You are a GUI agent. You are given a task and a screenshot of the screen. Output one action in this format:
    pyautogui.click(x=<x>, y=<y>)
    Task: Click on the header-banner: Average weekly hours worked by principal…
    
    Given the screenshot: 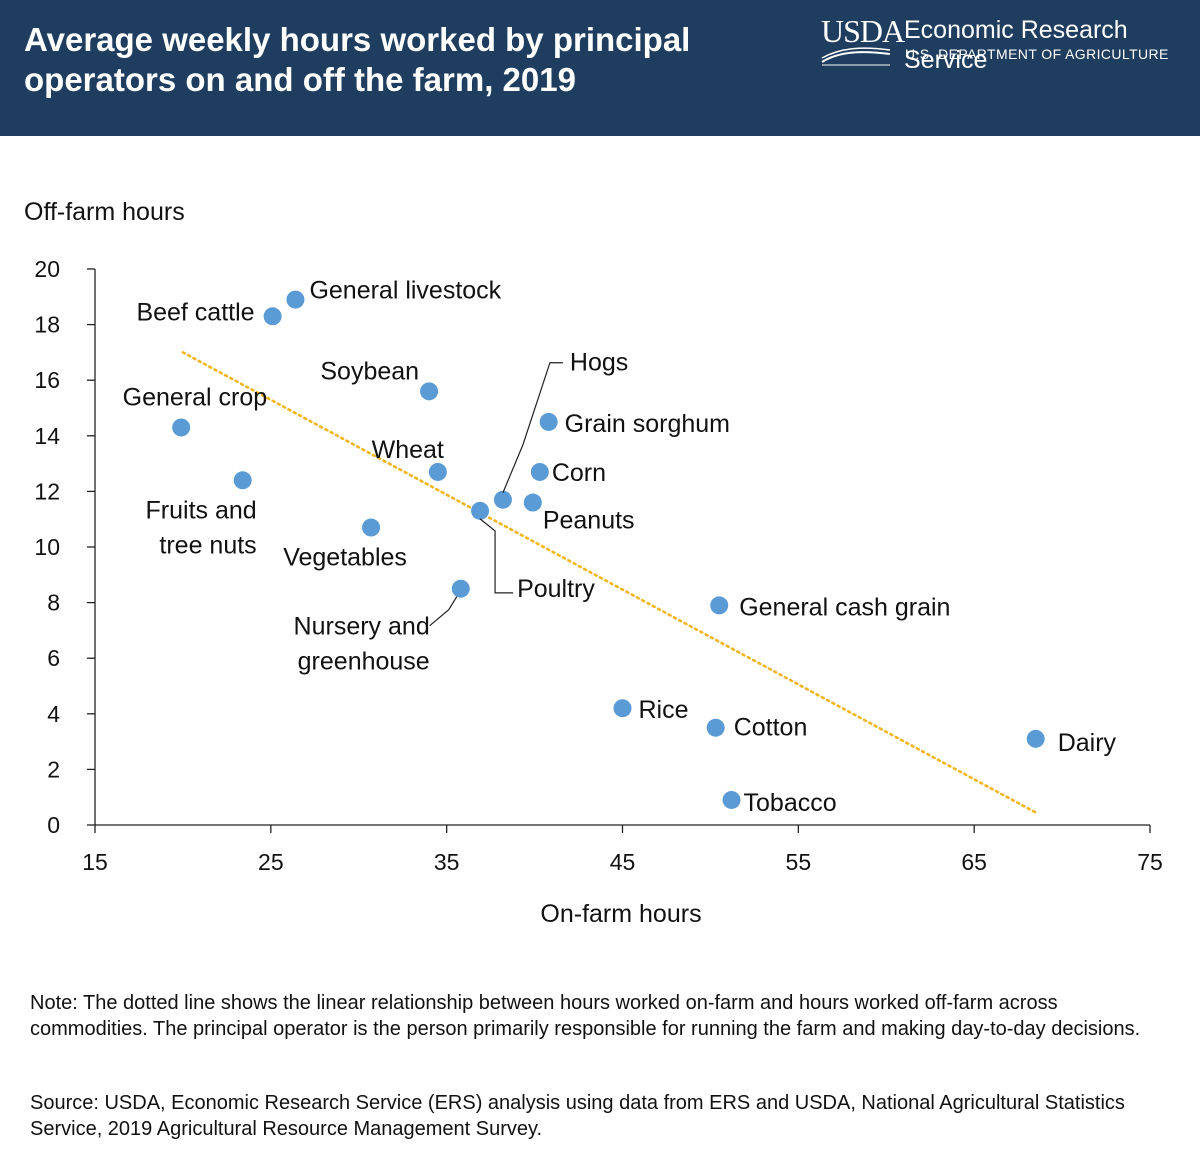 What is the action you would take?
    pyautogui.click(x=600, y=68)
    